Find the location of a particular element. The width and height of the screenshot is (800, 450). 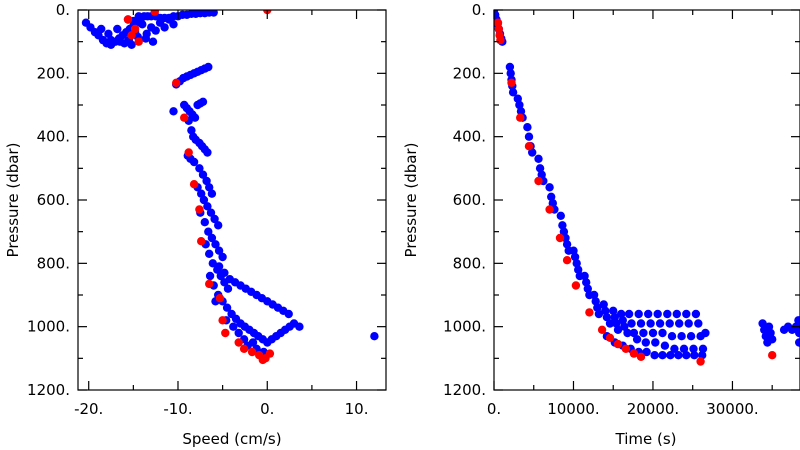

speed-y-tick-label: 200. is located at coordinates (53, 73).